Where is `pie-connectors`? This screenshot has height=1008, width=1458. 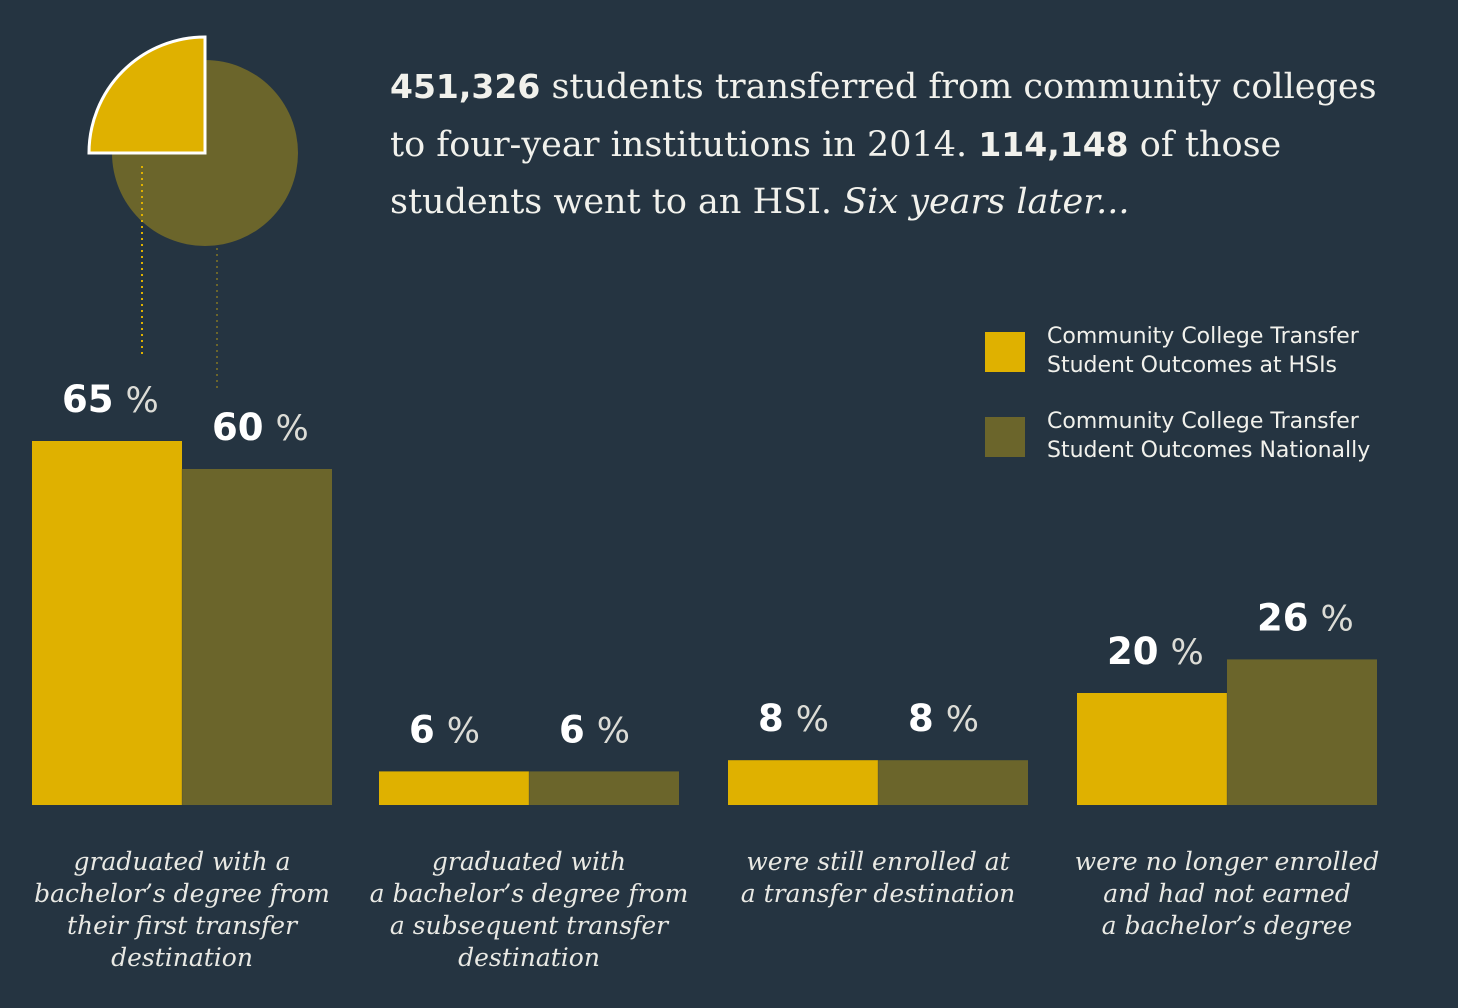
pie-connectors is located at coordinates (179, 277).